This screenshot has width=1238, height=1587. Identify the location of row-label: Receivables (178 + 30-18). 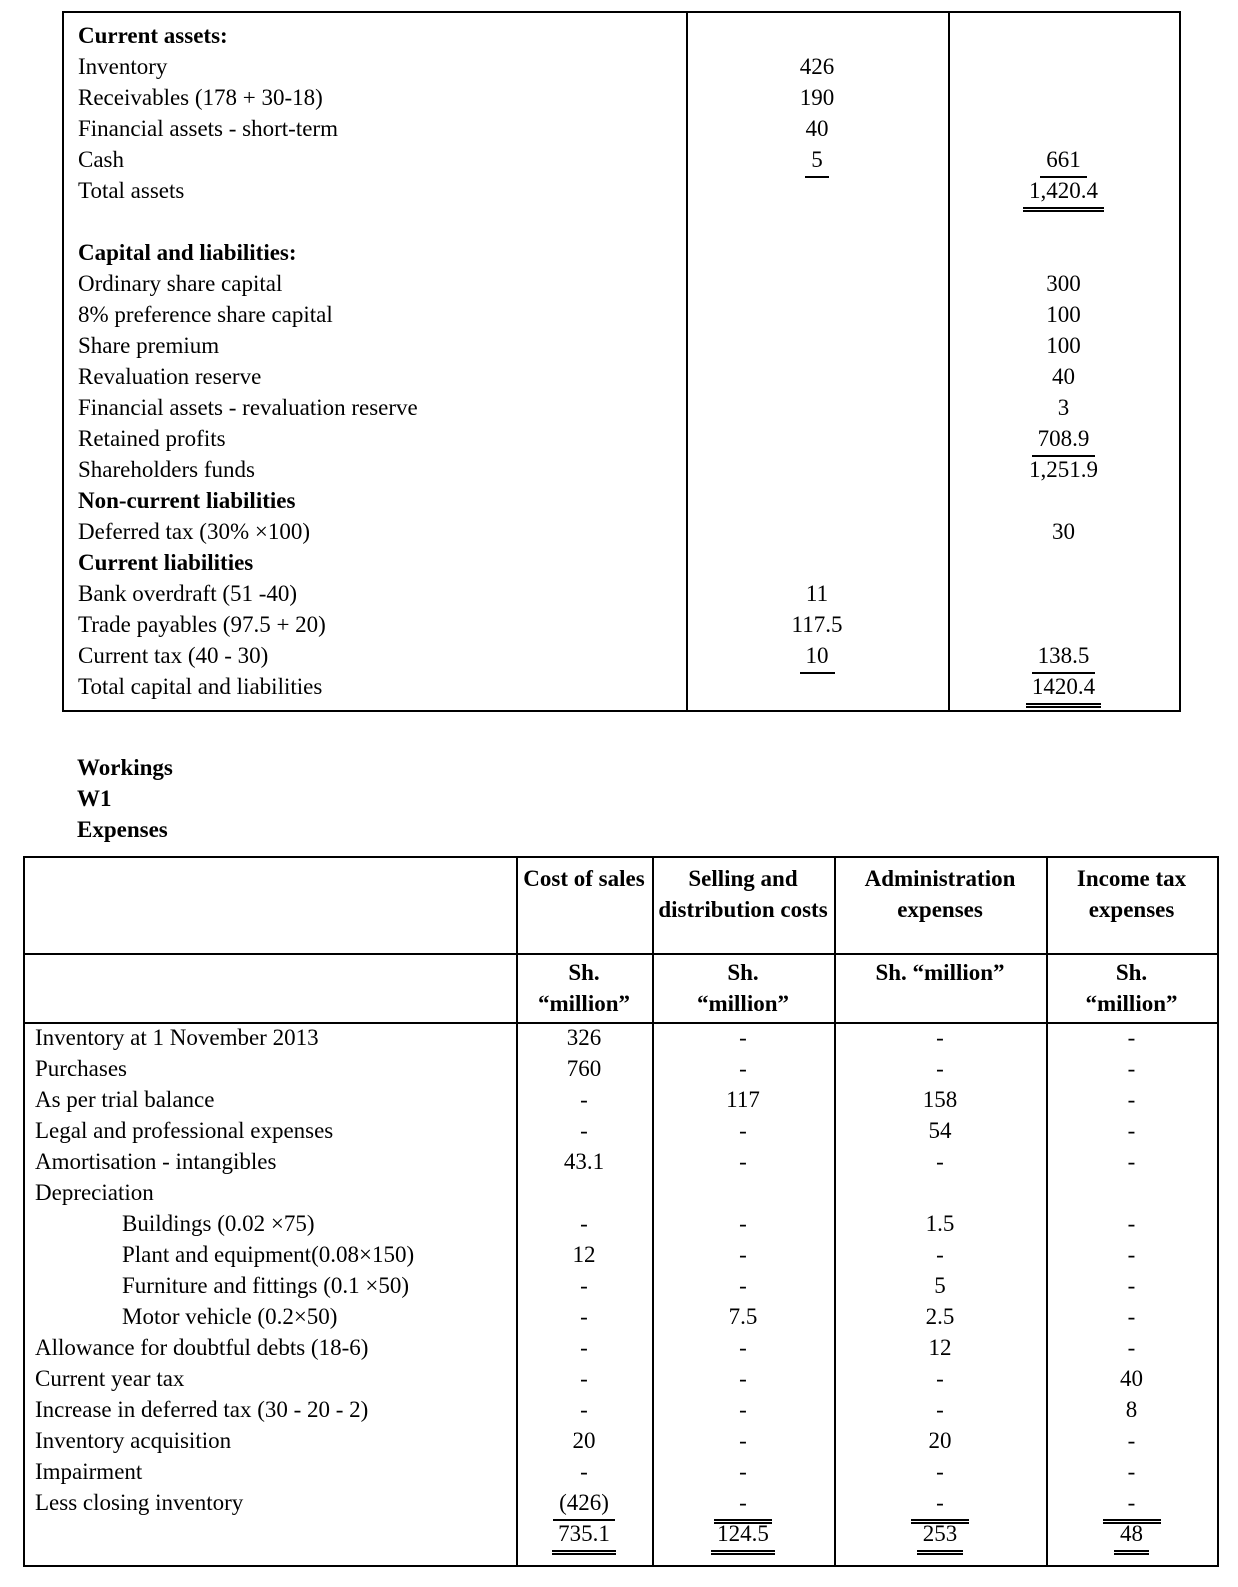
(200, 97).